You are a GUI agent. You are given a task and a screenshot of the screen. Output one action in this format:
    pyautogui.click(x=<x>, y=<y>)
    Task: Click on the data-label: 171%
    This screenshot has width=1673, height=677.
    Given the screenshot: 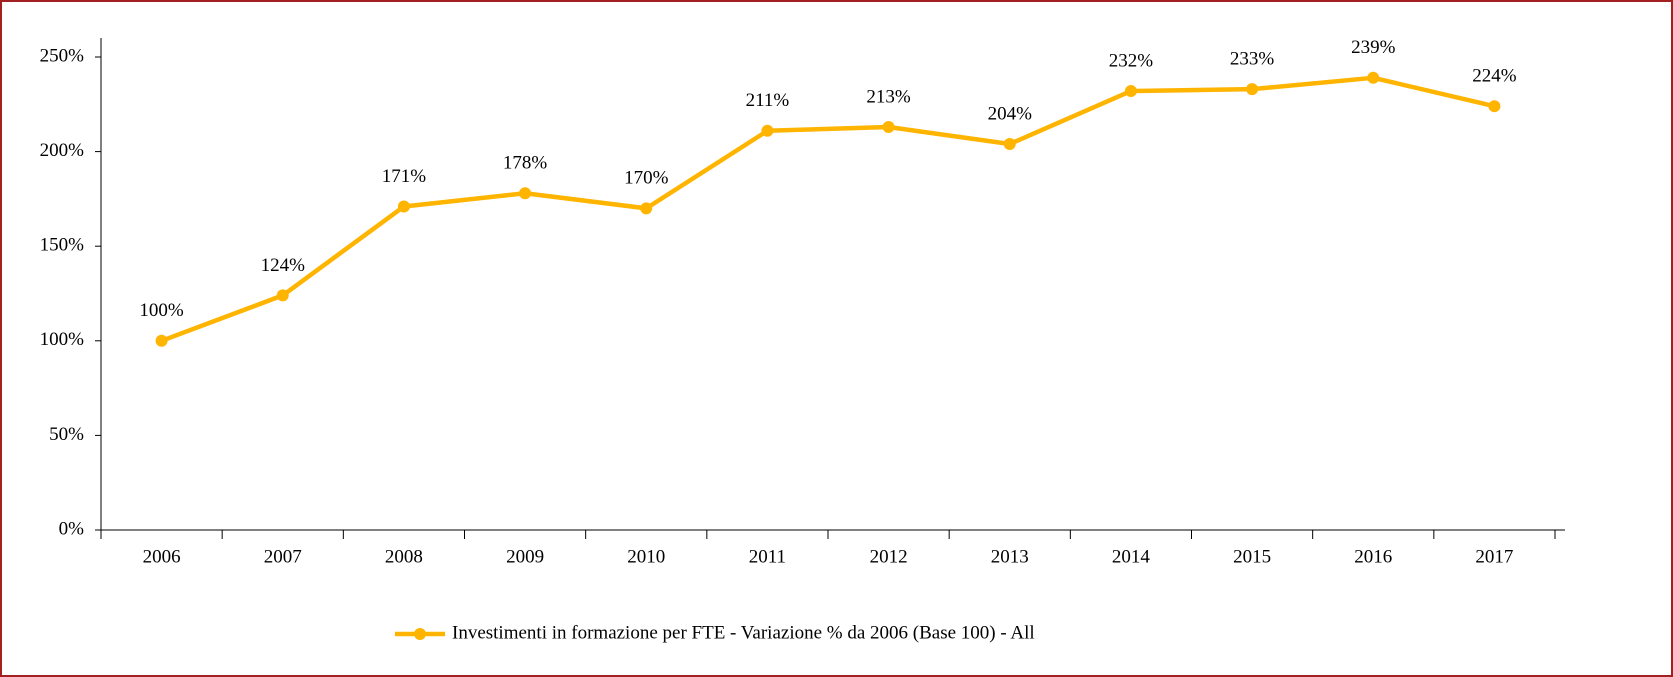 What is the action you would take?
    pyautogui.click(x=404, y=176)
    